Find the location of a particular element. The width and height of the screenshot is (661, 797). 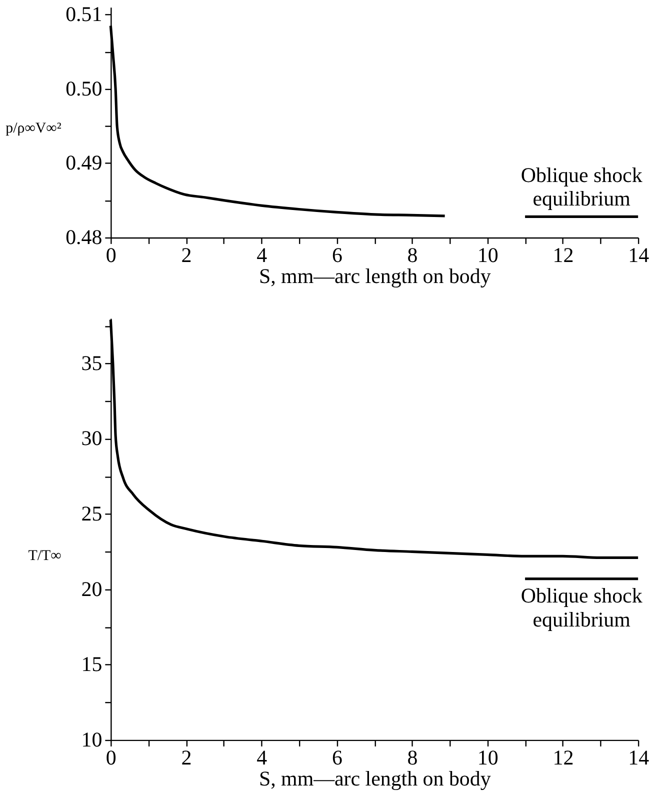

y-tick-label: 0.48 is located at coordinates (84, 236).